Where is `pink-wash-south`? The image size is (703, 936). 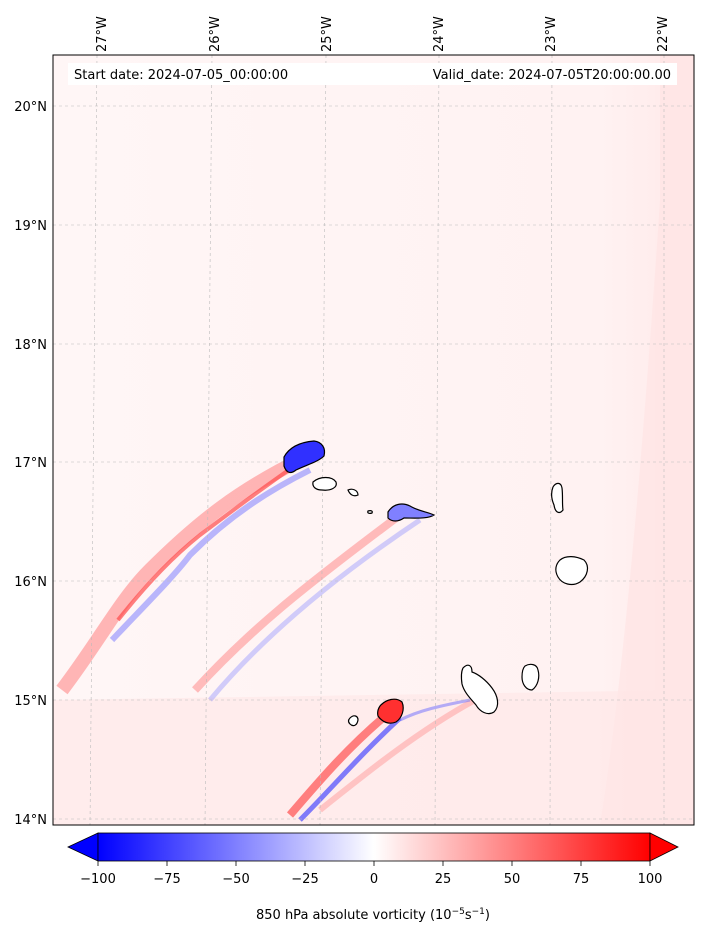
pink-wash-south is located at coordinates (373, 757).